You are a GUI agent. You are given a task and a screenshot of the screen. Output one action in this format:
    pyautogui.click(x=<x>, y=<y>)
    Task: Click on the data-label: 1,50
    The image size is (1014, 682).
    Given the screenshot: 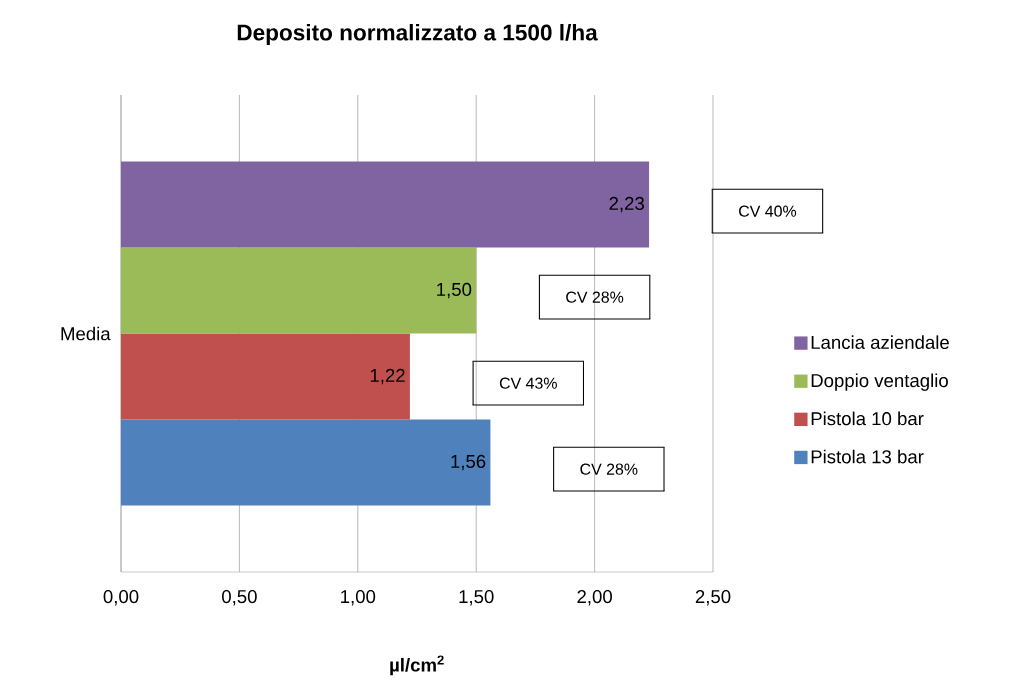 What is the action you would take?
    pyautogui.click(x=454, y=290)
    